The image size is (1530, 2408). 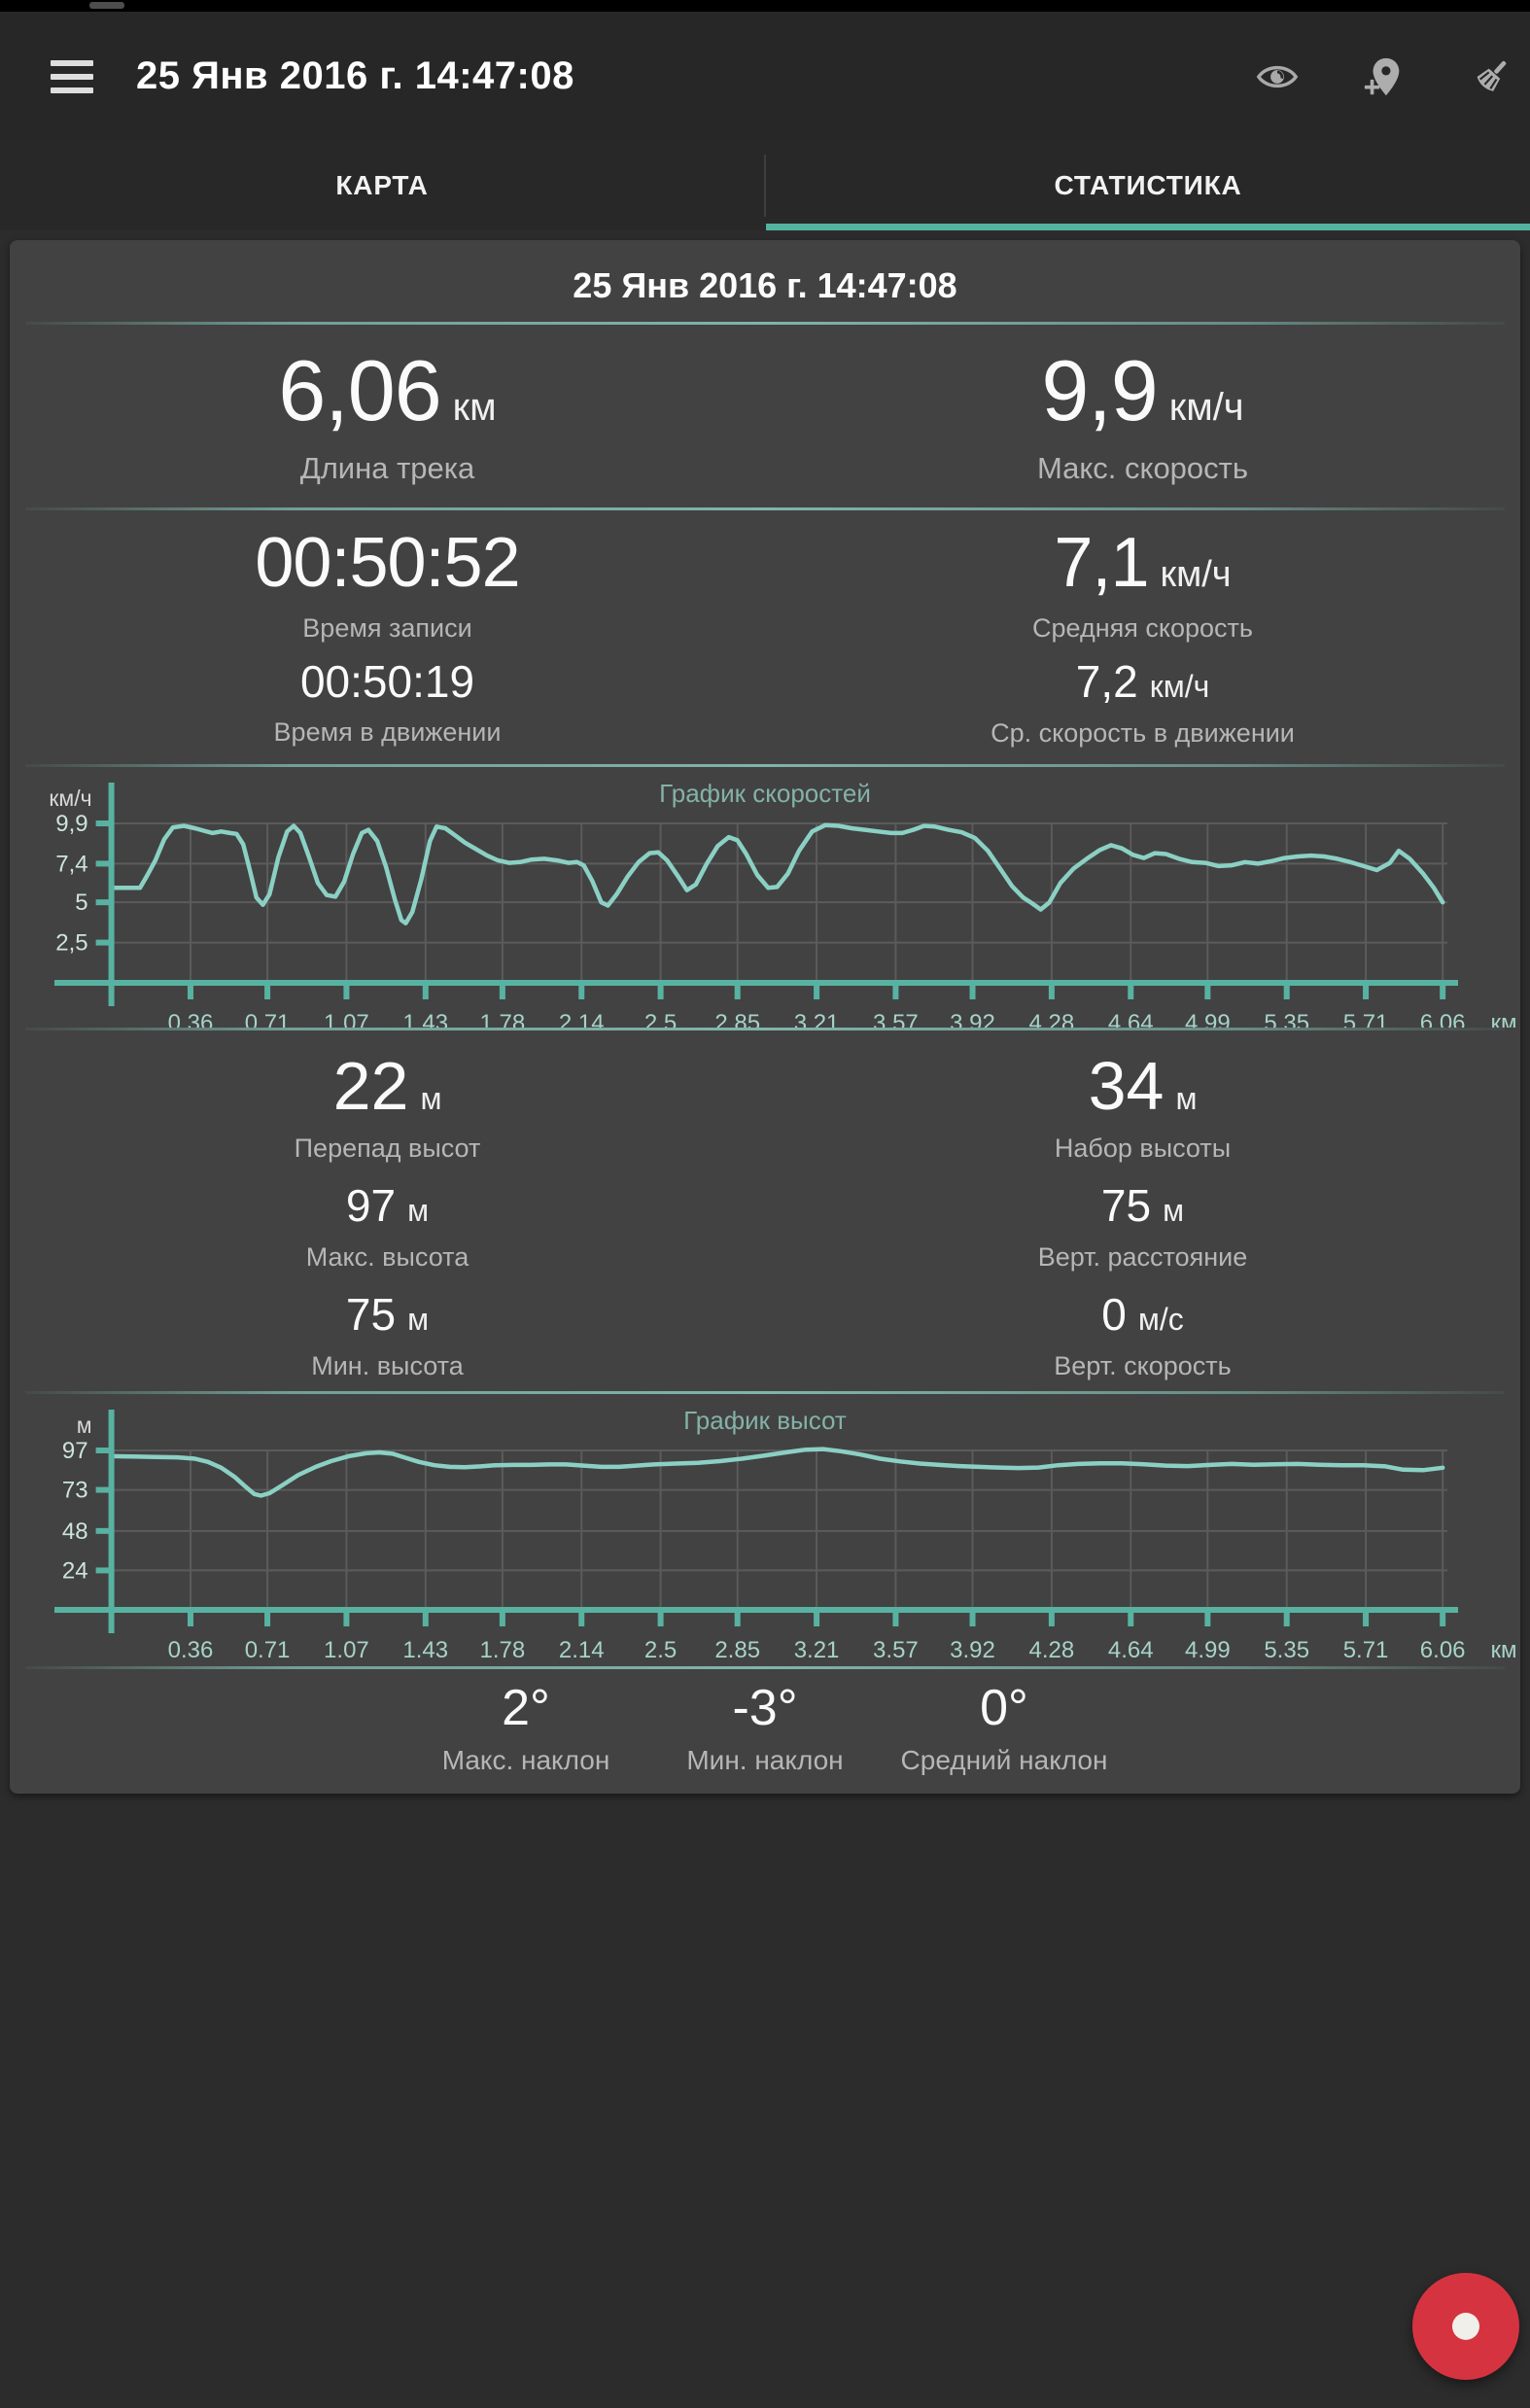 I want to click on tab-divider, so click(x=765, y=186).